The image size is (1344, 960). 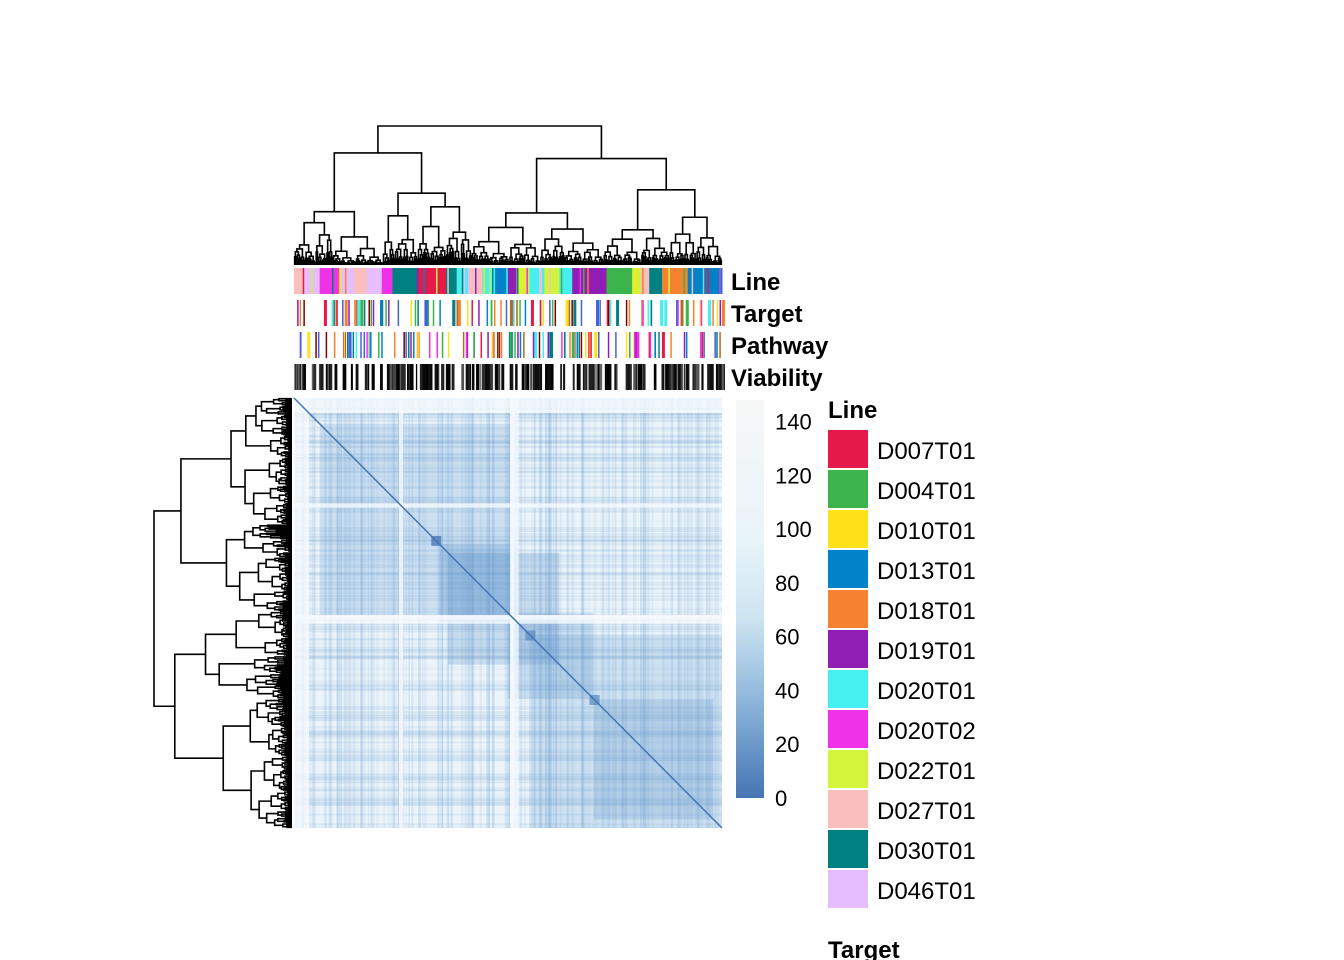 I want to click on colorbar-tick-label: 40, so click(x=787, y=690).